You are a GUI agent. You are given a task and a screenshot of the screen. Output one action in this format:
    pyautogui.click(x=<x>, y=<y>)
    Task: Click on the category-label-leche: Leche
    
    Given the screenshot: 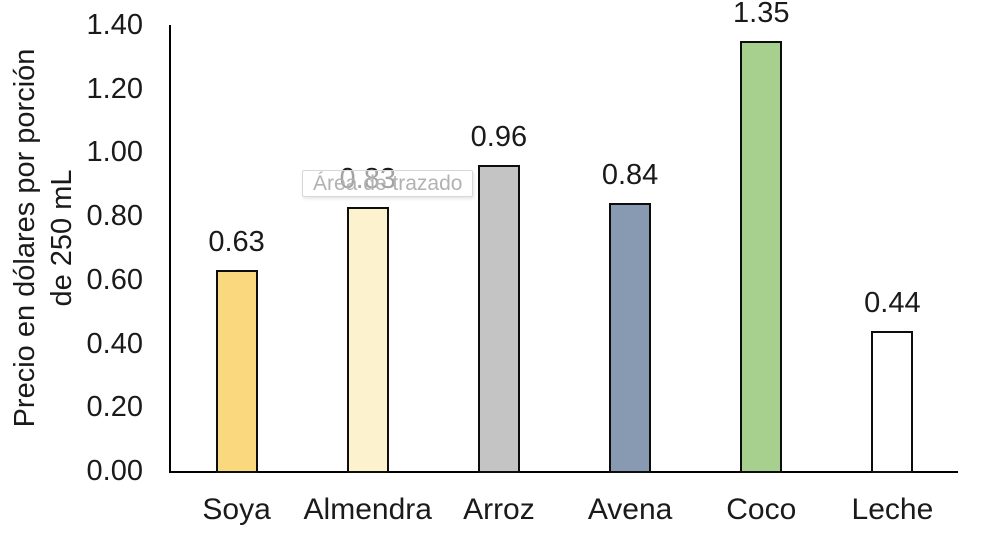 What is the action you would take?
    pyautogui.click(x=892, y=509)
    